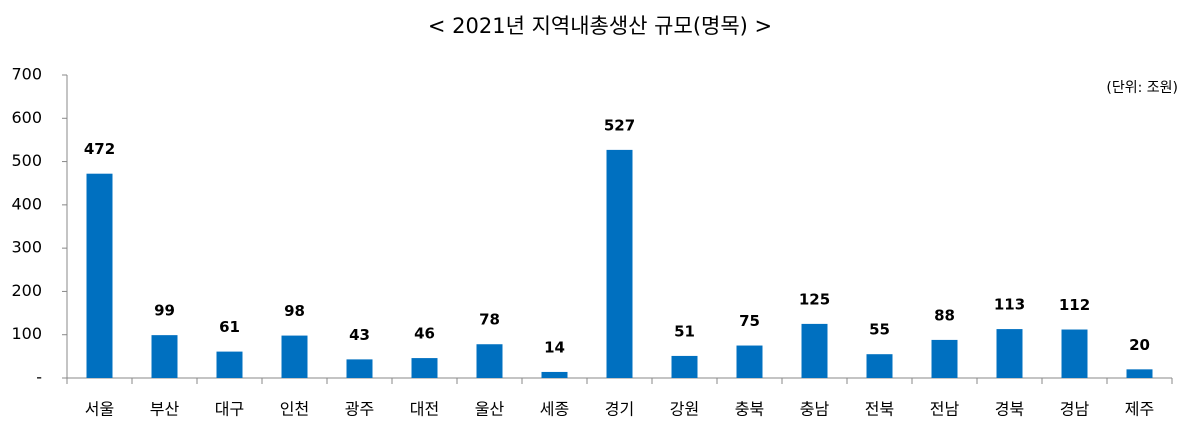 This screenshot has height=437, width=1195. What do you see at coordinates (1142, 88) in the screenshot?
I see `unit-label: (단위: 조원)` at bounding box center [1142, 88].